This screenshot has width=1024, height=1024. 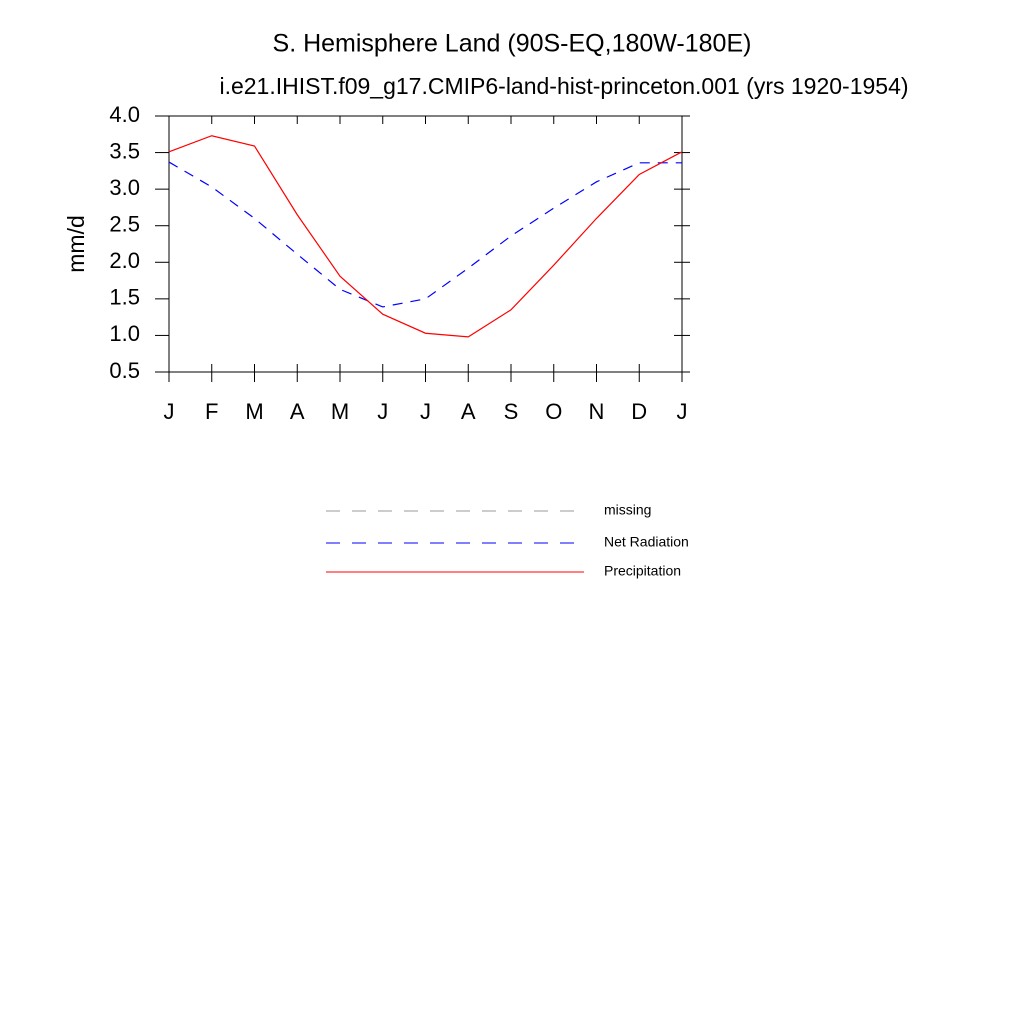 What do you see at coordinates (642, 571) in the screenshot?
I see `legend-label: Precipitation` at bounding box center [642, 571].